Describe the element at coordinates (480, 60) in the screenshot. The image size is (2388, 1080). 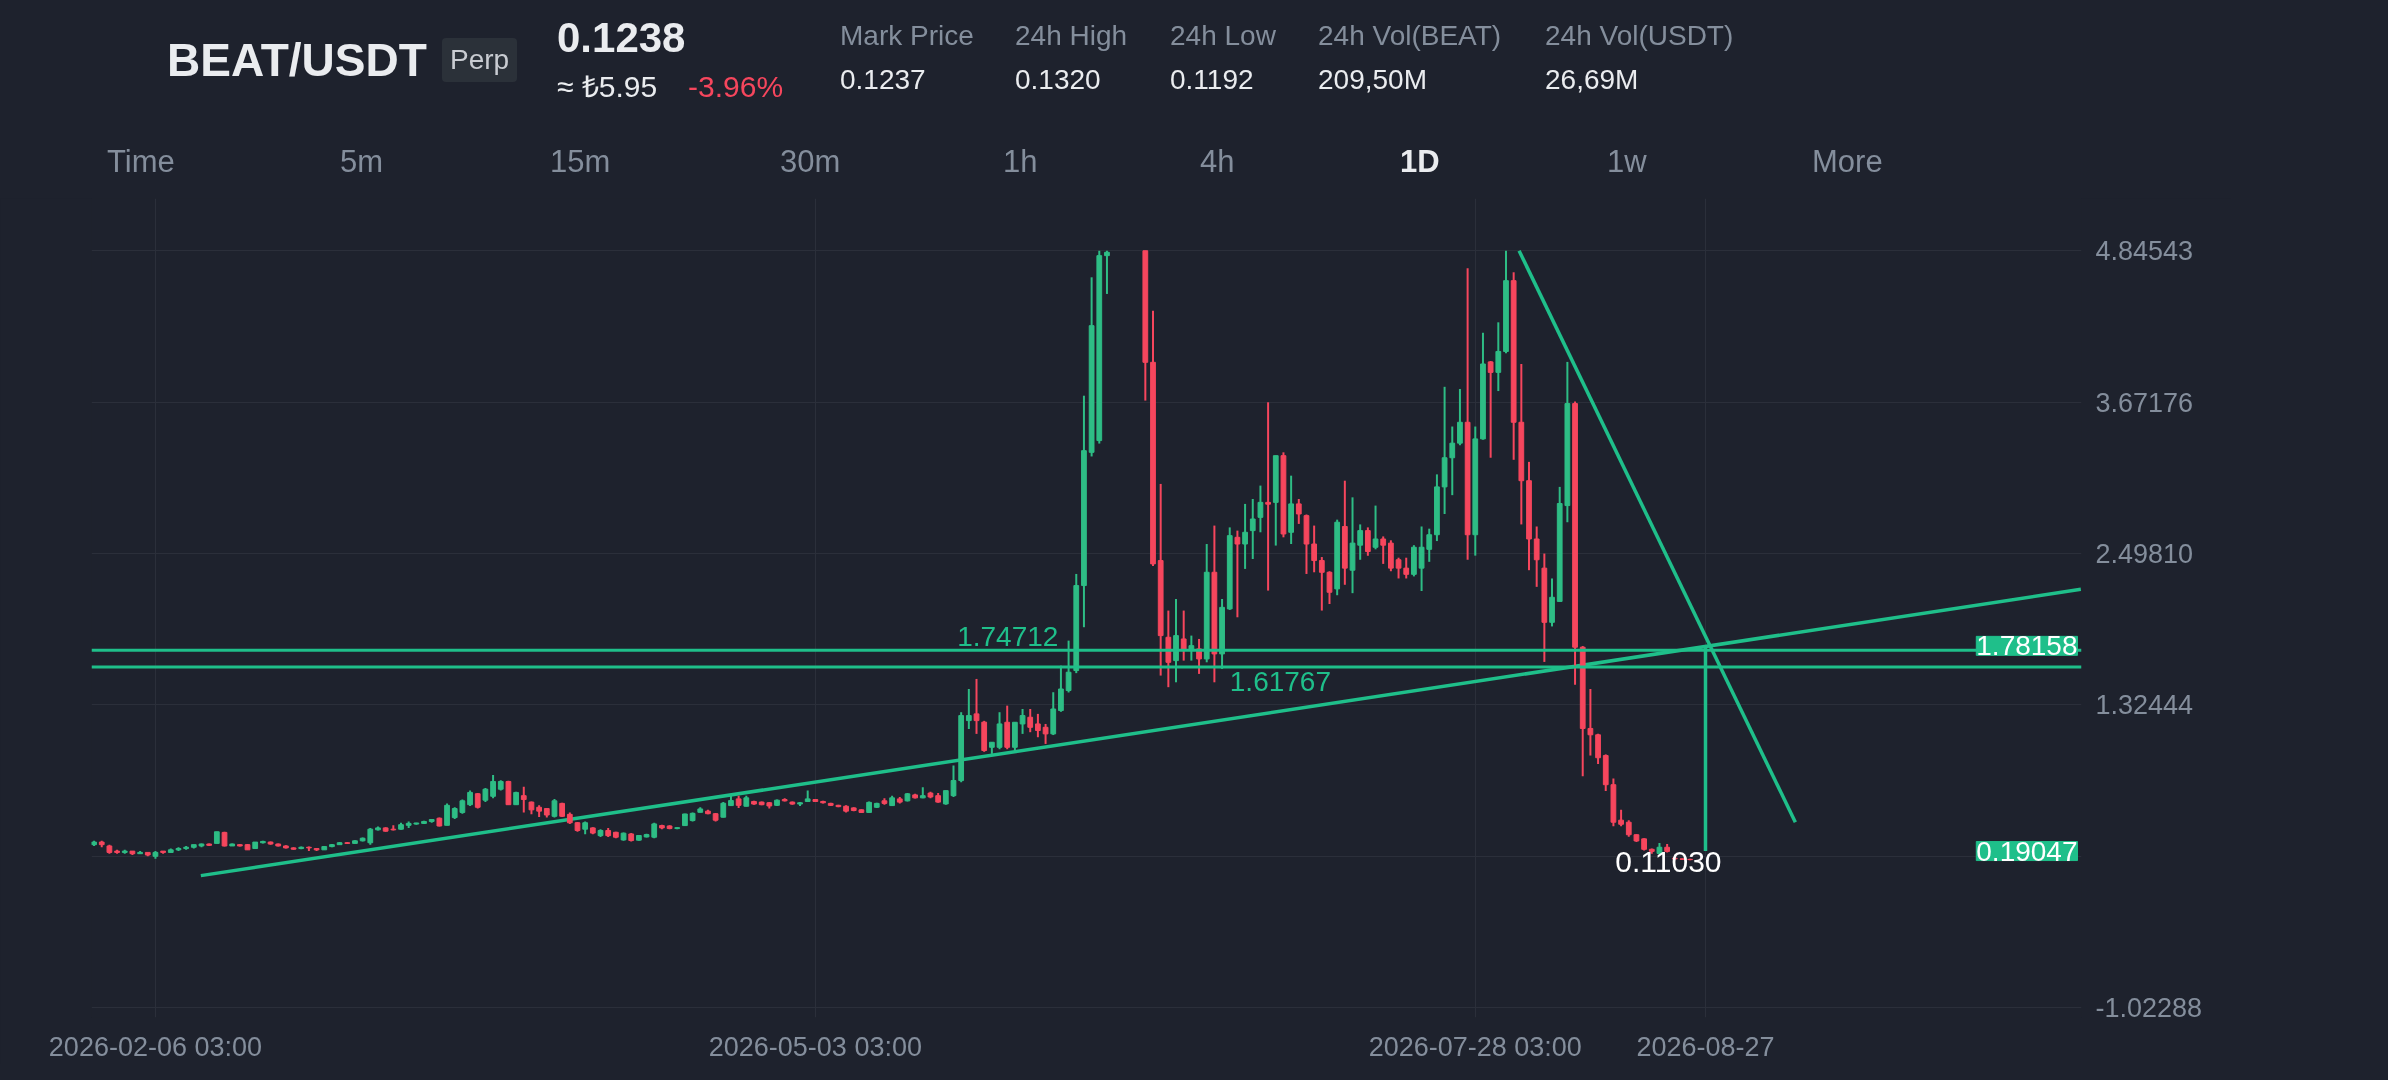
I see `chart-subtitle: Perp` at that location.